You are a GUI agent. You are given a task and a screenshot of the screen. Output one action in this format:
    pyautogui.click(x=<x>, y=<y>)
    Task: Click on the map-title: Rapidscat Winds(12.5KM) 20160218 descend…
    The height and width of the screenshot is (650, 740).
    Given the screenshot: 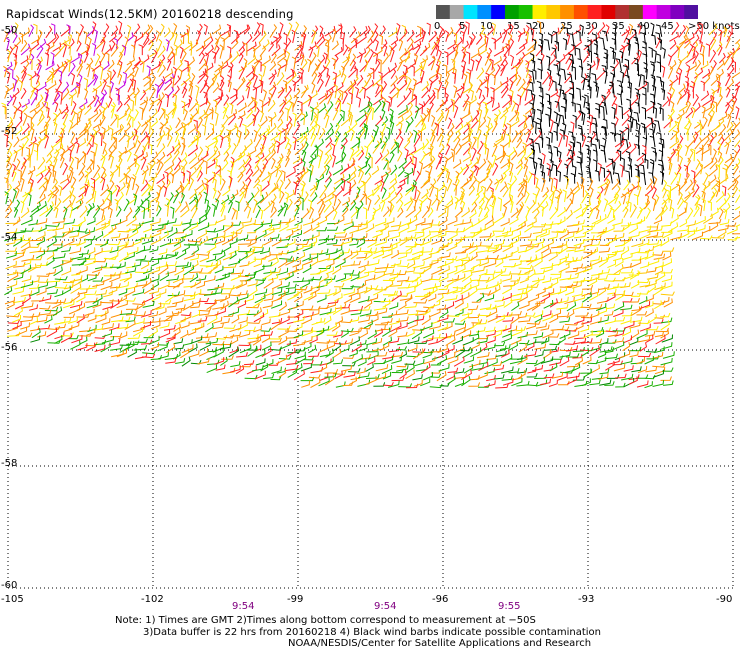 What is the action you would take?
    pyautogui.click(x=150, y=14)
    